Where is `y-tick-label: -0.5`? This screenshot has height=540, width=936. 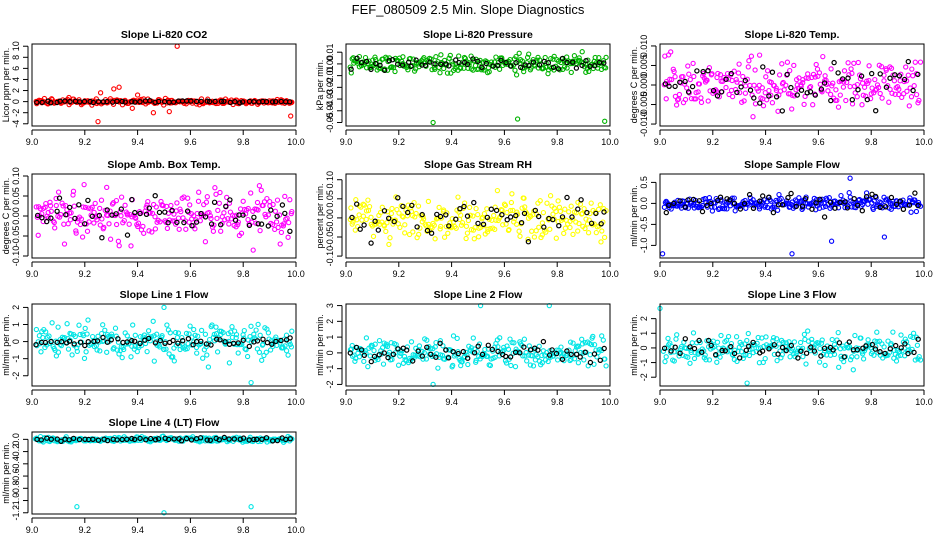 y-tick-label: -0.5 is located at coordinates (644, 225).